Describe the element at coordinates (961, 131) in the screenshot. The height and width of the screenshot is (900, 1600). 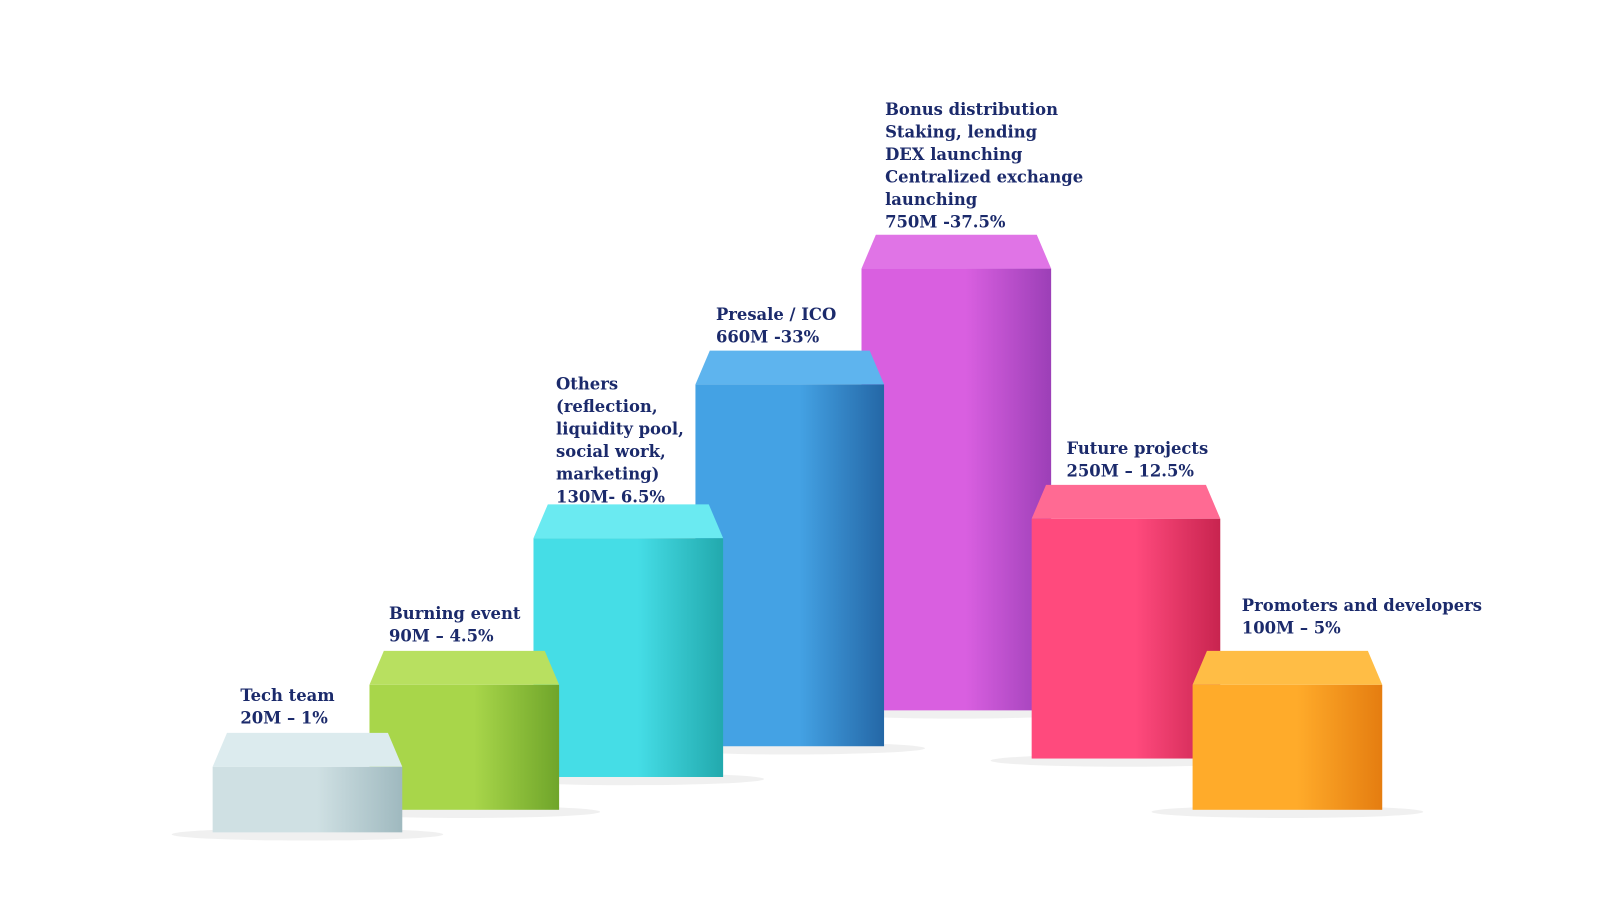
I see `pillar-label-line: Staking, lending` at that location.